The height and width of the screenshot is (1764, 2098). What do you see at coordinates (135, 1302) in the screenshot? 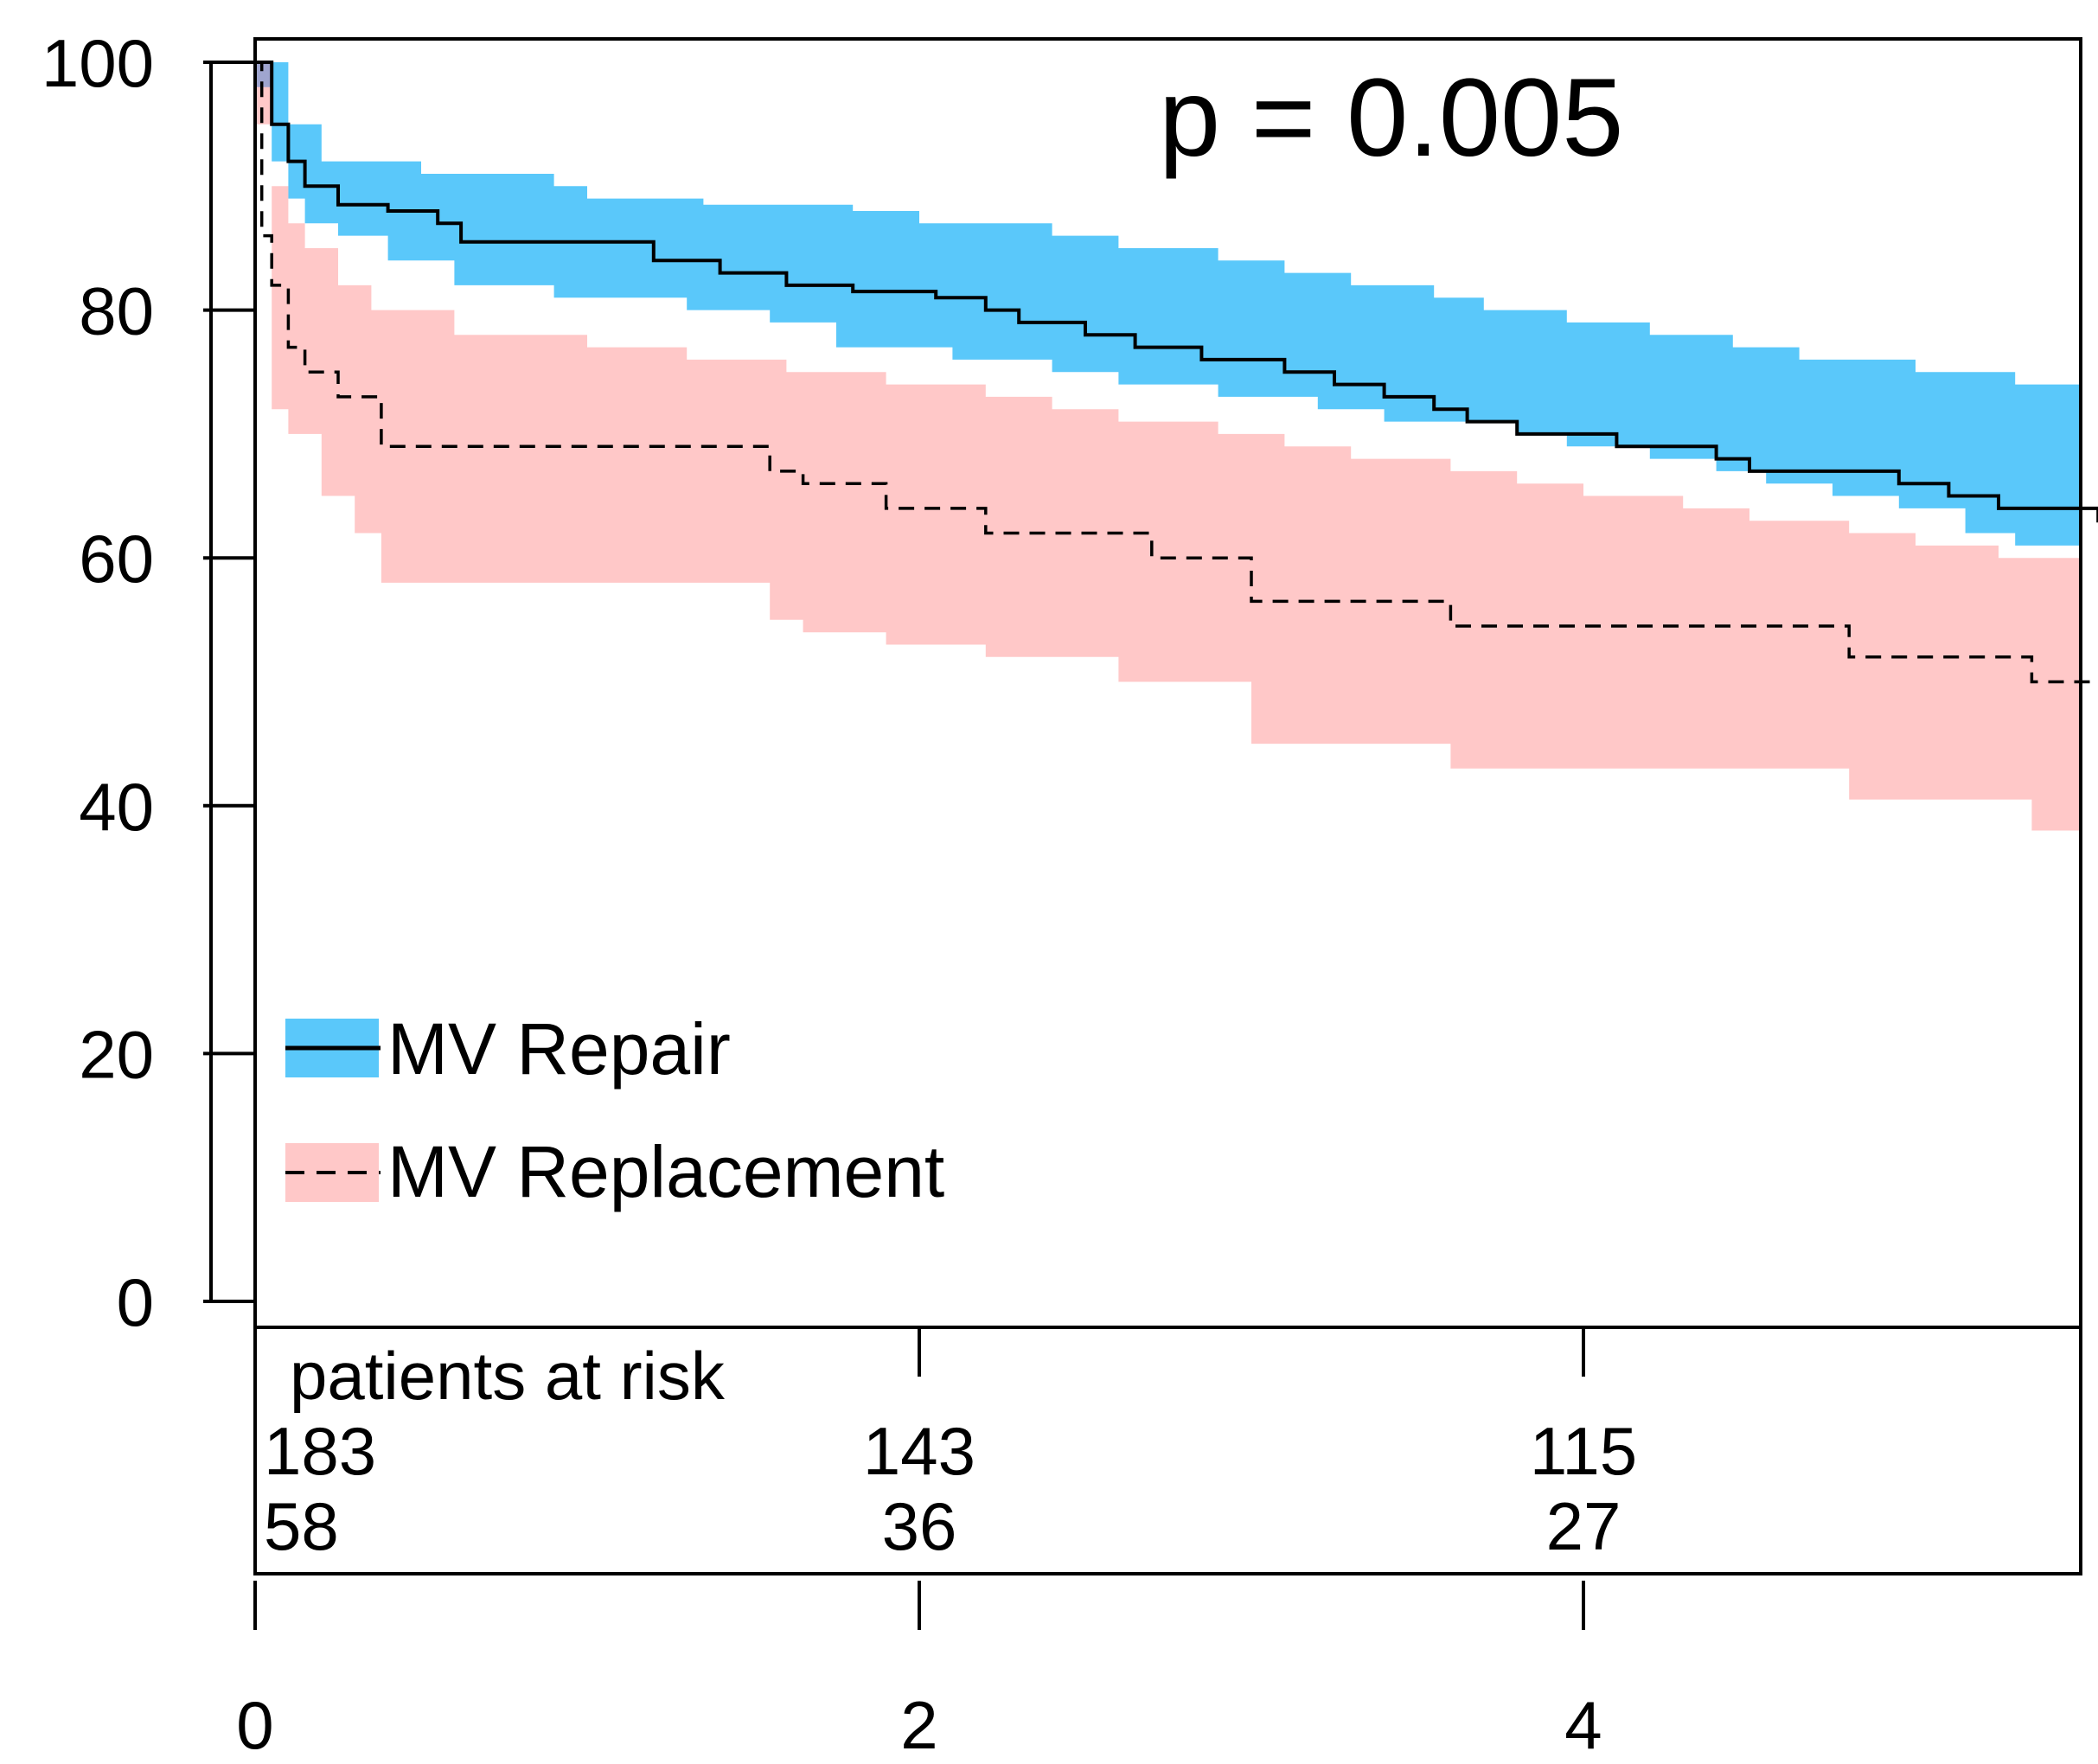
I see `y-tick-label: 0` at bounding box center [135, 1302].